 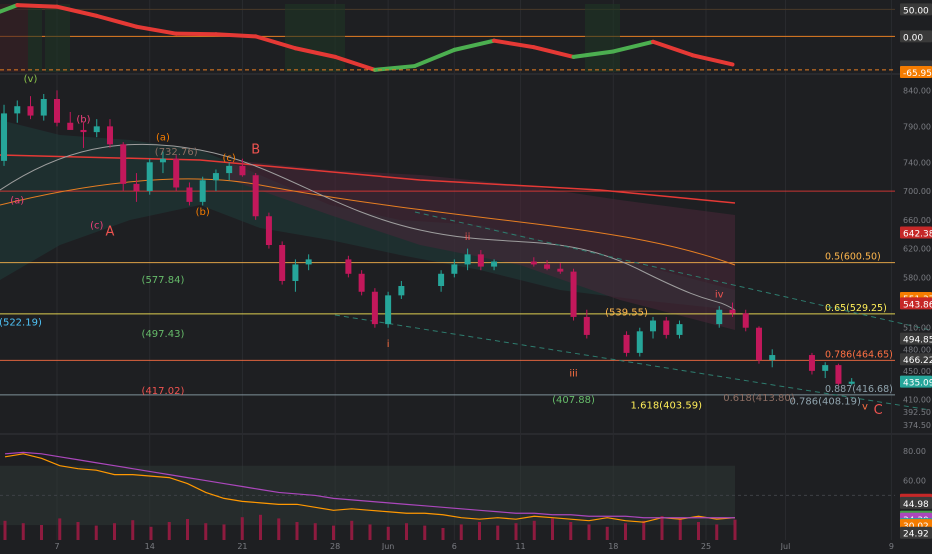 What do you see at coordinates (914, 451) in the screenshot?
I see `axis-tick-label: 80.00` at bounding box center [914, 451].